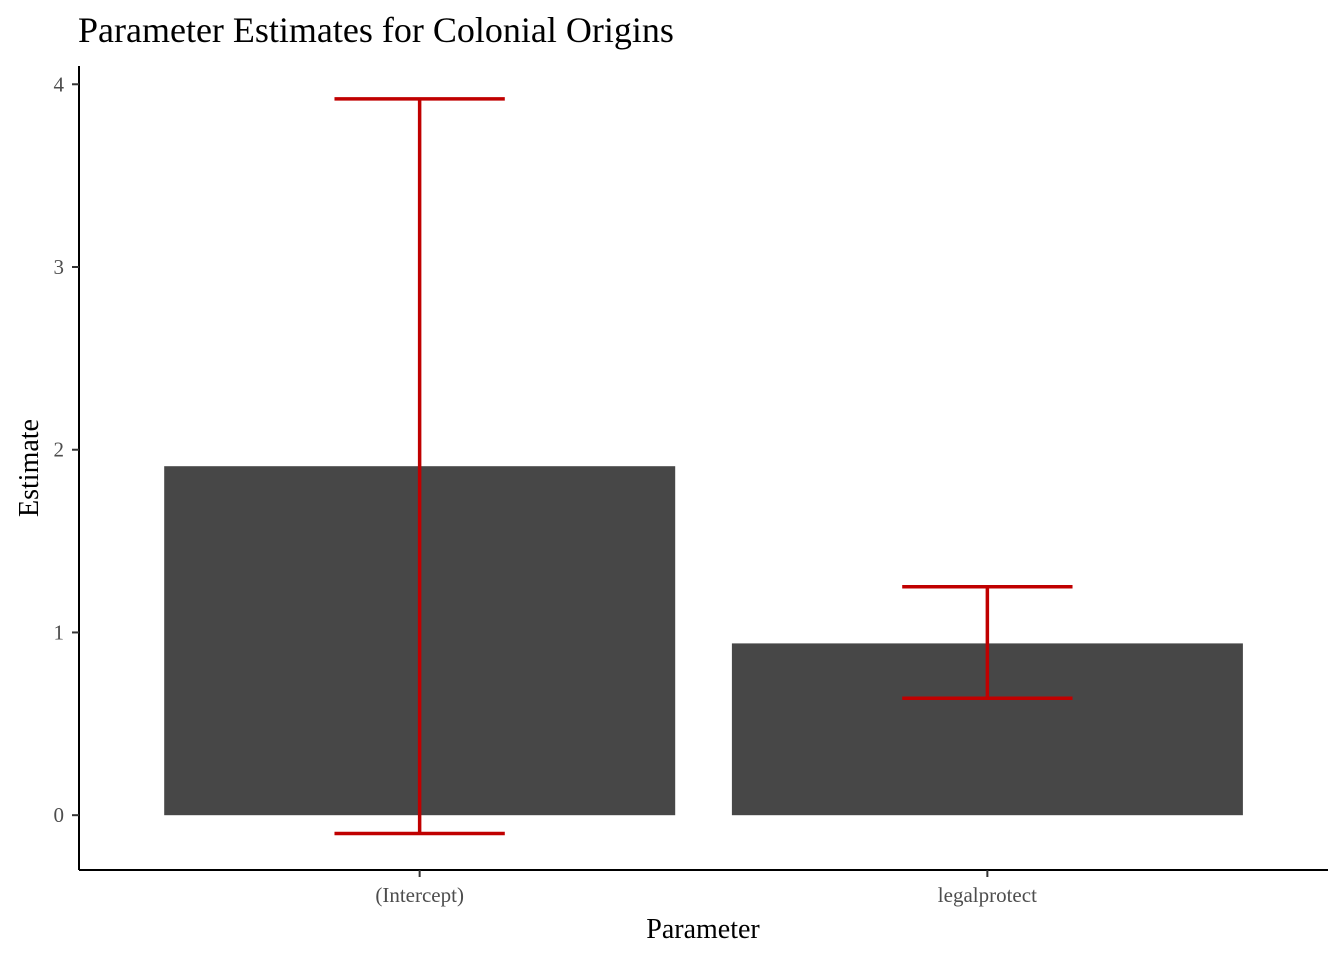 Image resolution: width=1344 pixels, height=965 pixels. What do you see at coordinates (59, 632) in the screenshot?
I see `y-tick-label: 1` at bounding box center [59, 632].